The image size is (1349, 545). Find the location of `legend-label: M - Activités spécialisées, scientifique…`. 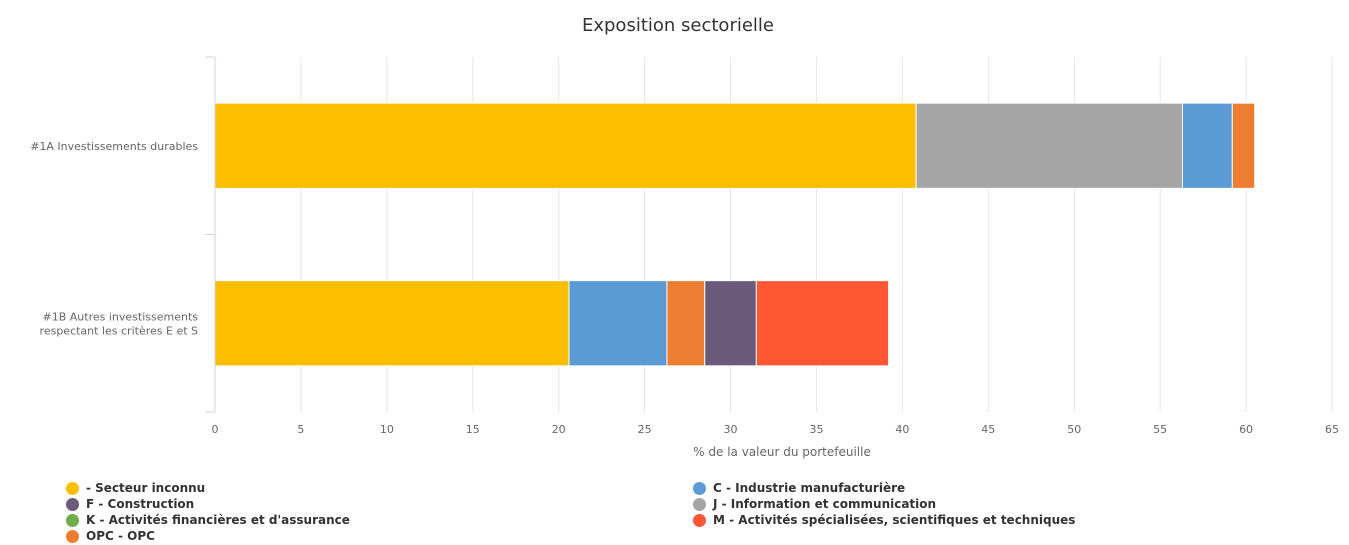

legend-label: M - Activités spécialisées, scientifique… is located at coordinates (894, 520).